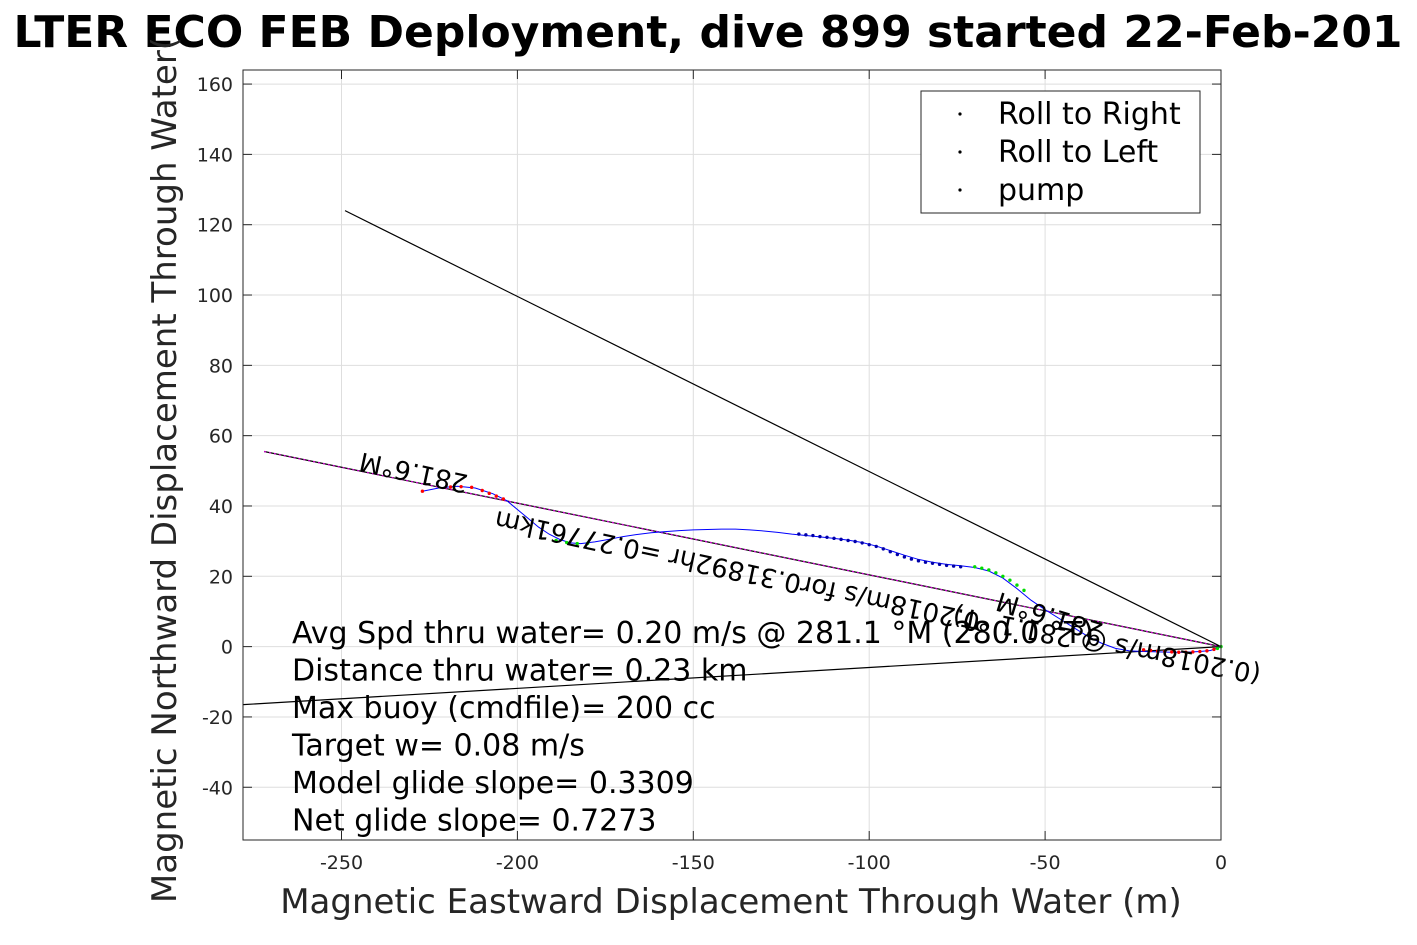  I want to click on y-tick-label: 160, so click(215, 85).